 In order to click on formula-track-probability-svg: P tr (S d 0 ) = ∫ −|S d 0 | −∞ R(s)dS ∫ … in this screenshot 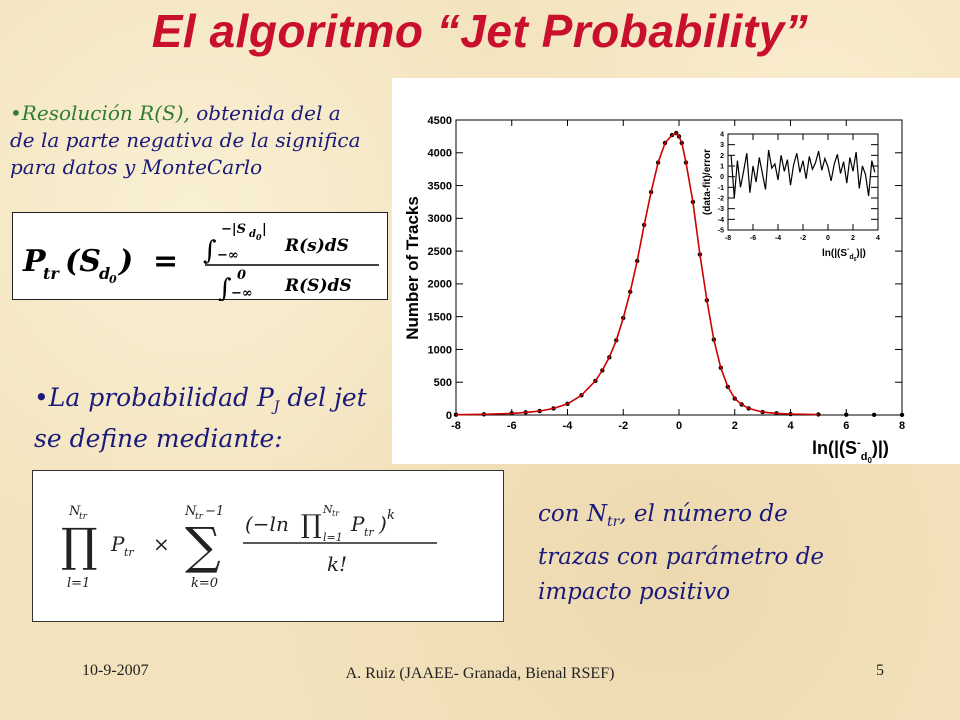, I will do `click(200, 263)`.